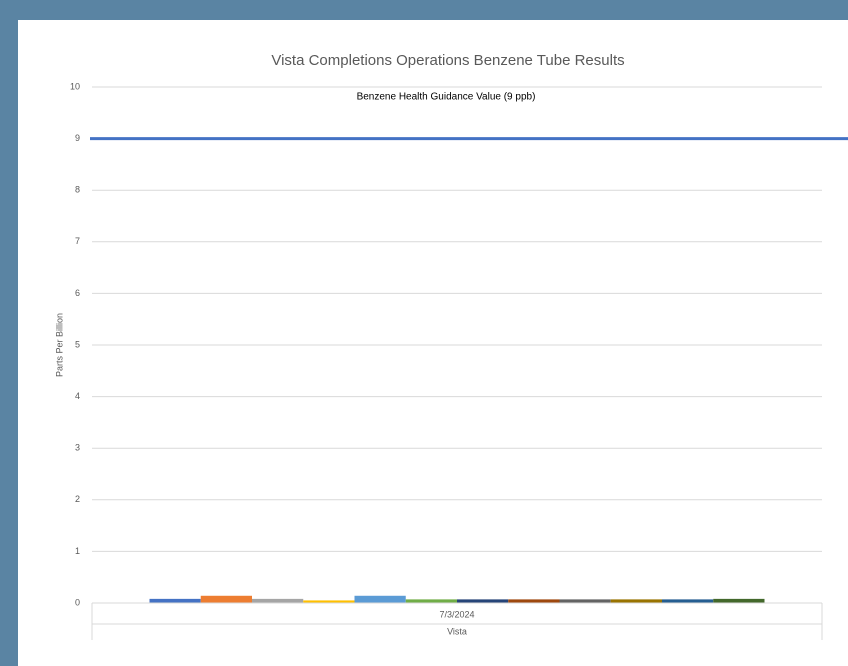  I want to click on y-tick-label: 9, so click(77, 138).